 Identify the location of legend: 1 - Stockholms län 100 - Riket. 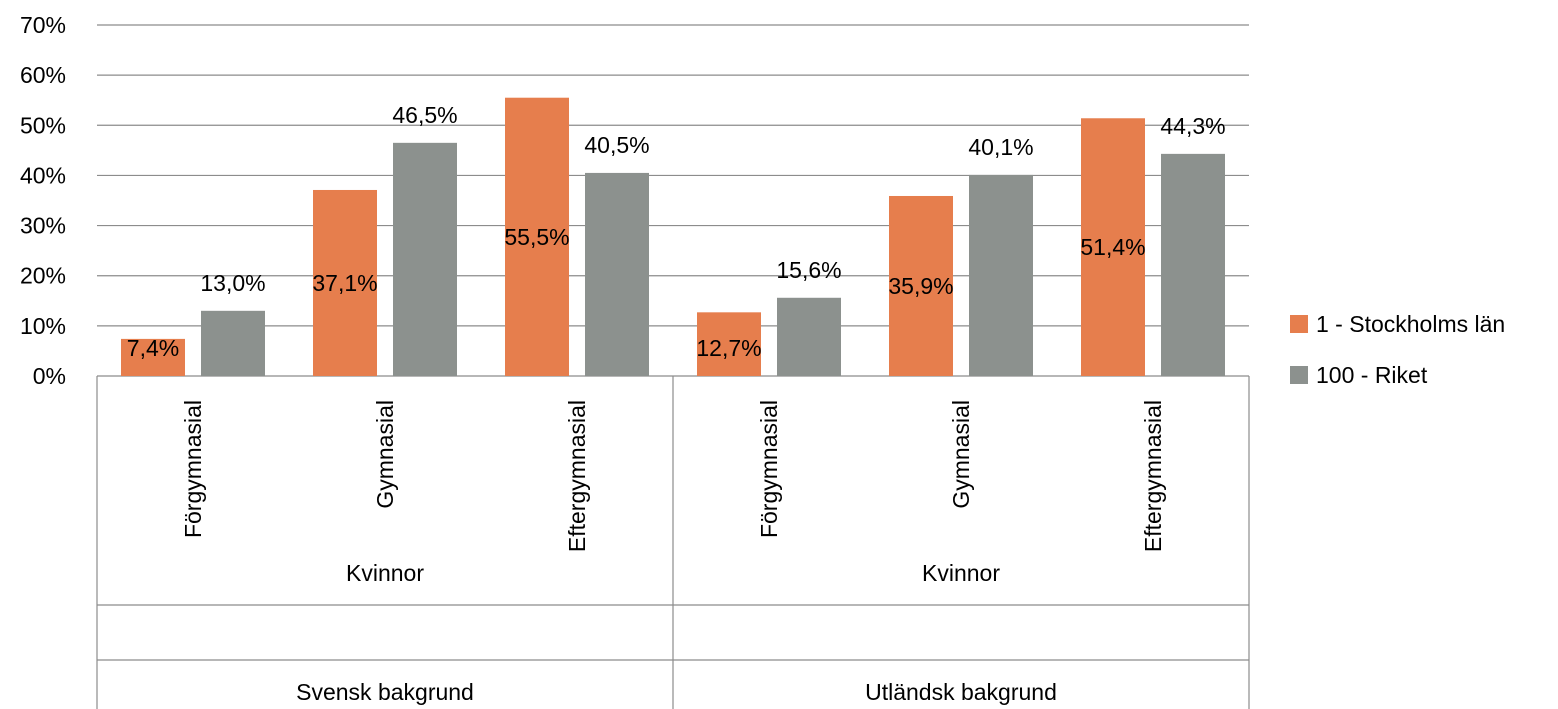
(1397, 349).